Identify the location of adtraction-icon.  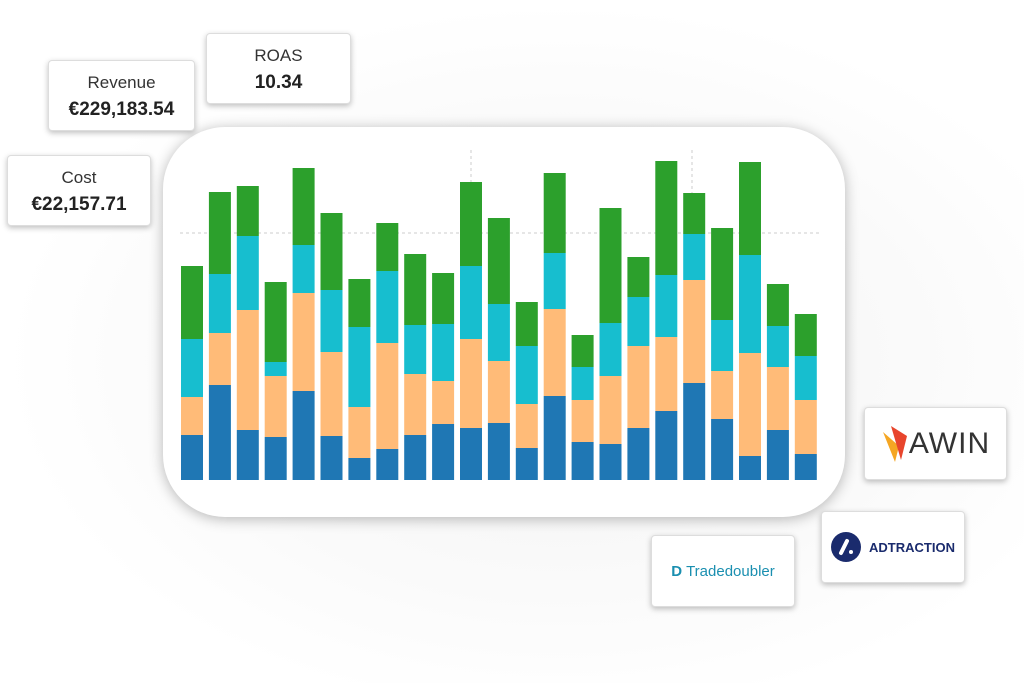
(846, 547).